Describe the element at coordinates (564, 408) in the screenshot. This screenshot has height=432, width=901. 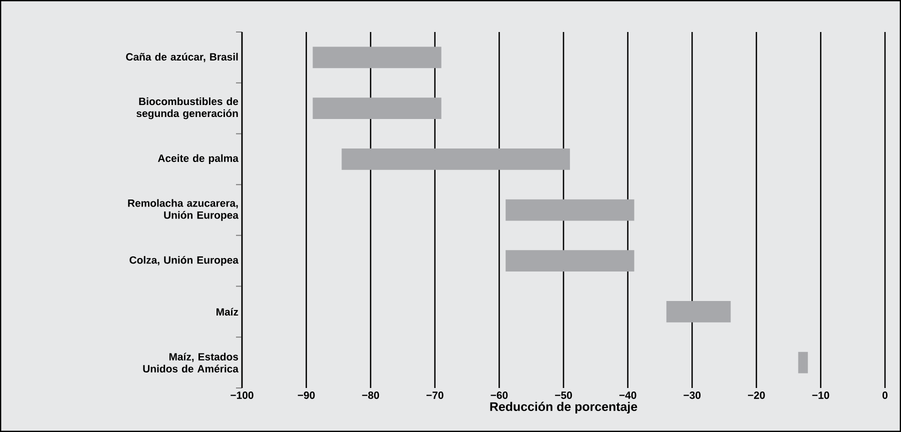
I see `x-axis-title: Reducción de porcentaje` at that location.